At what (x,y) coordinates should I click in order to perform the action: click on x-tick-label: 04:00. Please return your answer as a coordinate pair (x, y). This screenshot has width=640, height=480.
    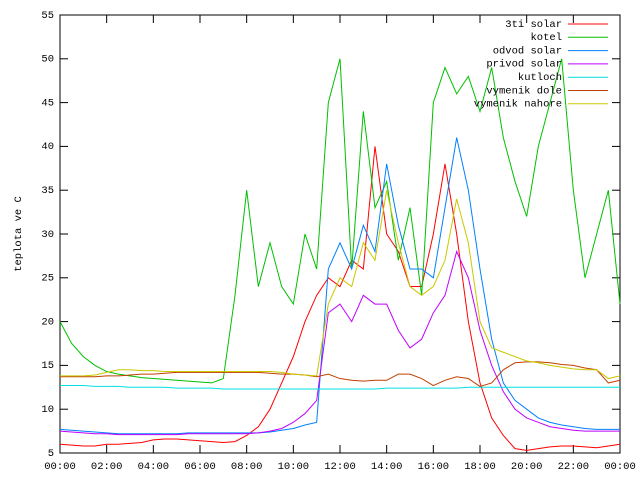
    Looking at the image, I should click on (154, 467).